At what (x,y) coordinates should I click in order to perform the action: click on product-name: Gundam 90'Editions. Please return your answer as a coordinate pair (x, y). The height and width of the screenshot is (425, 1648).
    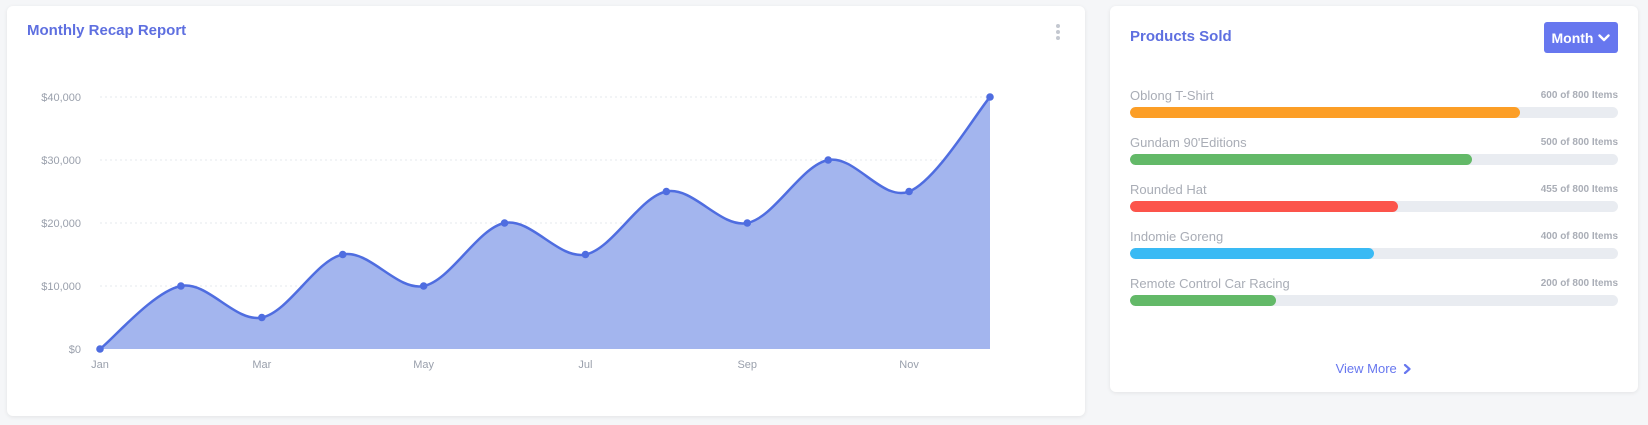
    Looking at the image, I should click on (1188, 142).